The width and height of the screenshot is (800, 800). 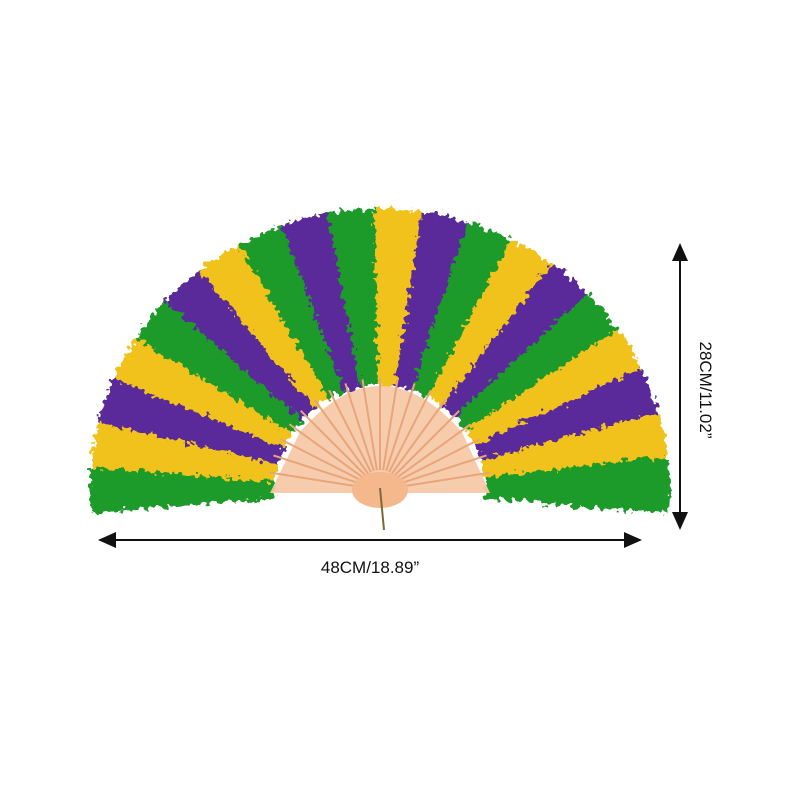 What do you see at coordinates (370, 567) in the screenshot?
I see `width-dimension-label: 48CM/18.89”` at bounding box center [370, 567].